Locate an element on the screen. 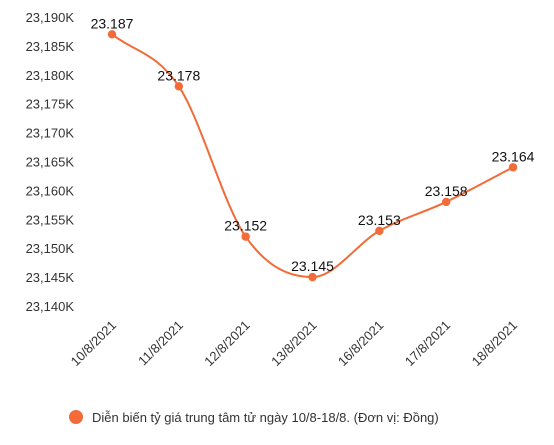 This screenshot has width=554, height=445. data-label: 23.187 is located at coordinates (112, 23).